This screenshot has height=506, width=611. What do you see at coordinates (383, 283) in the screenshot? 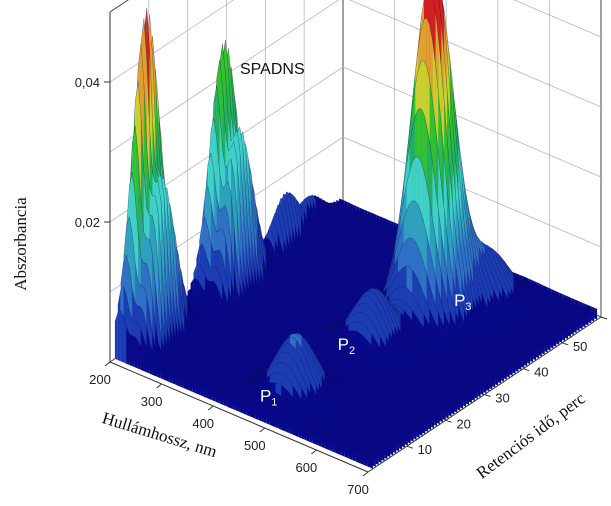
I see `surface-mesh-line` at bounding box center [383, 283].